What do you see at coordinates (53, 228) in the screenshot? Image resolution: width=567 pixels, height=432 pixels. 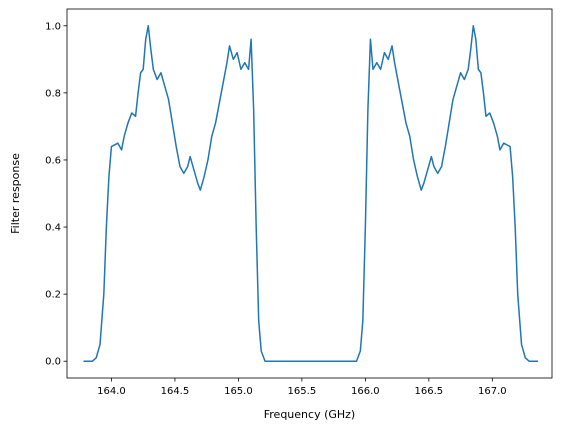 I see `y-tick-label: 0.4` at bounding box center [53, 228].